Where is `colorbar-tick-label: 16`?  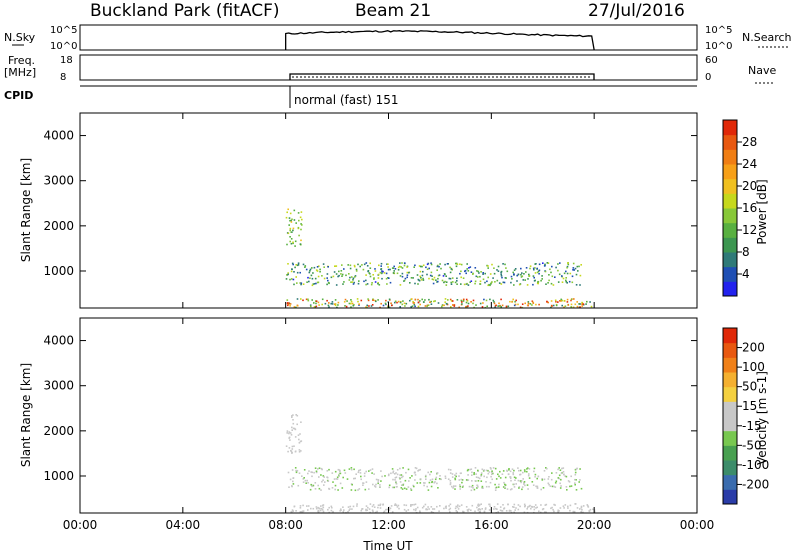
colorbar-tick-label: 16 is located at coordinates (749, 208).